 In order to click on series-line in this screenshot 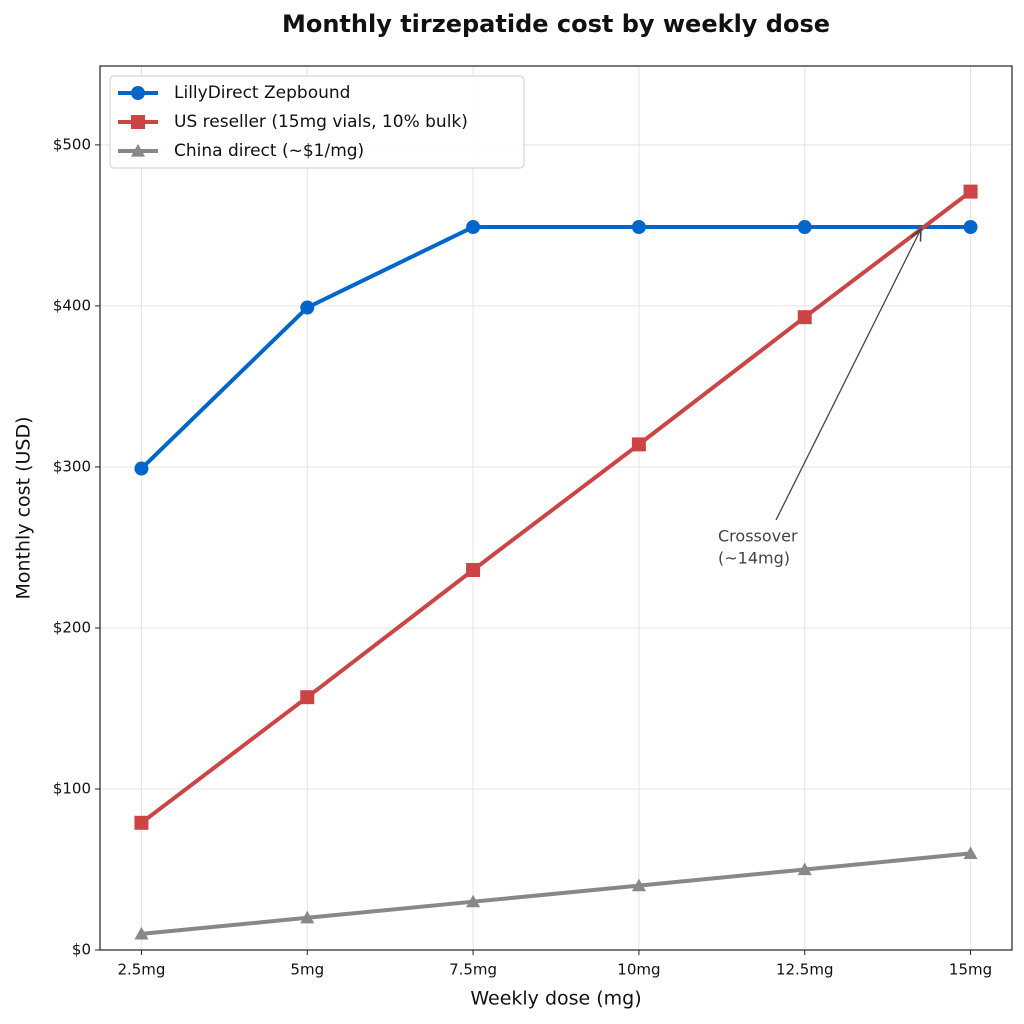, I will do `click(556, 893)`.